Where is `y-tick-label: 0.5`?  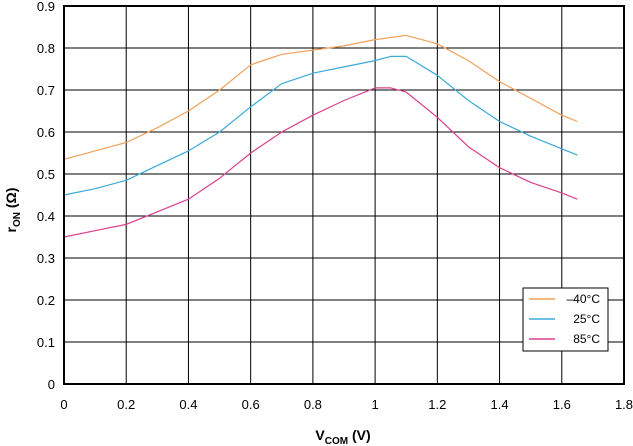 y-tick-label: 0.5 is located at coordinates (46, 174).